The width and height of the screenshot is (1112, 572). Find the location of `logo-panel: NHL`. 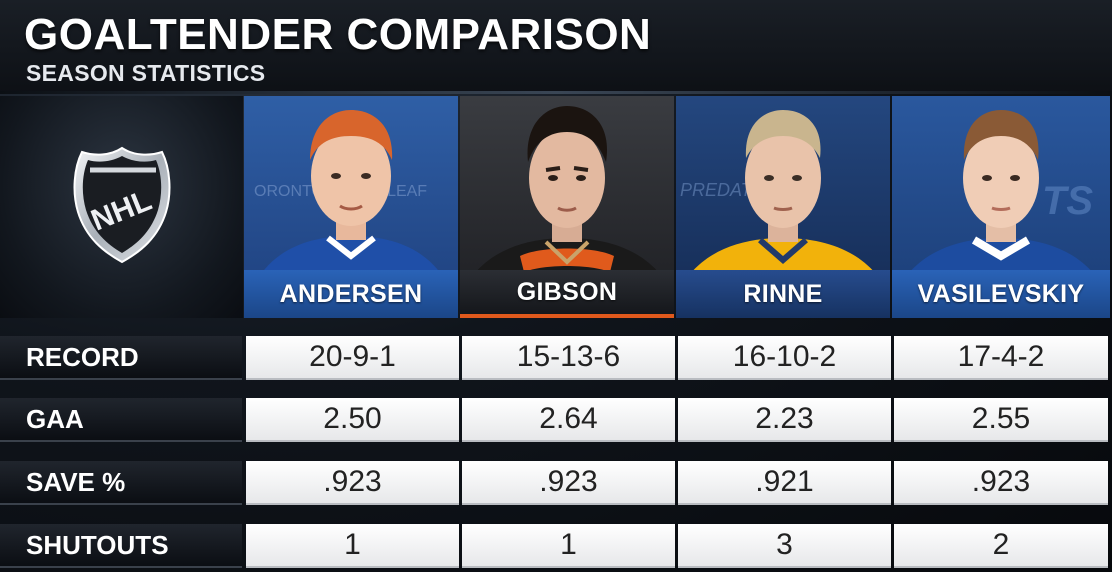

logo-panel: NHL is located at coordinates (121, 207).